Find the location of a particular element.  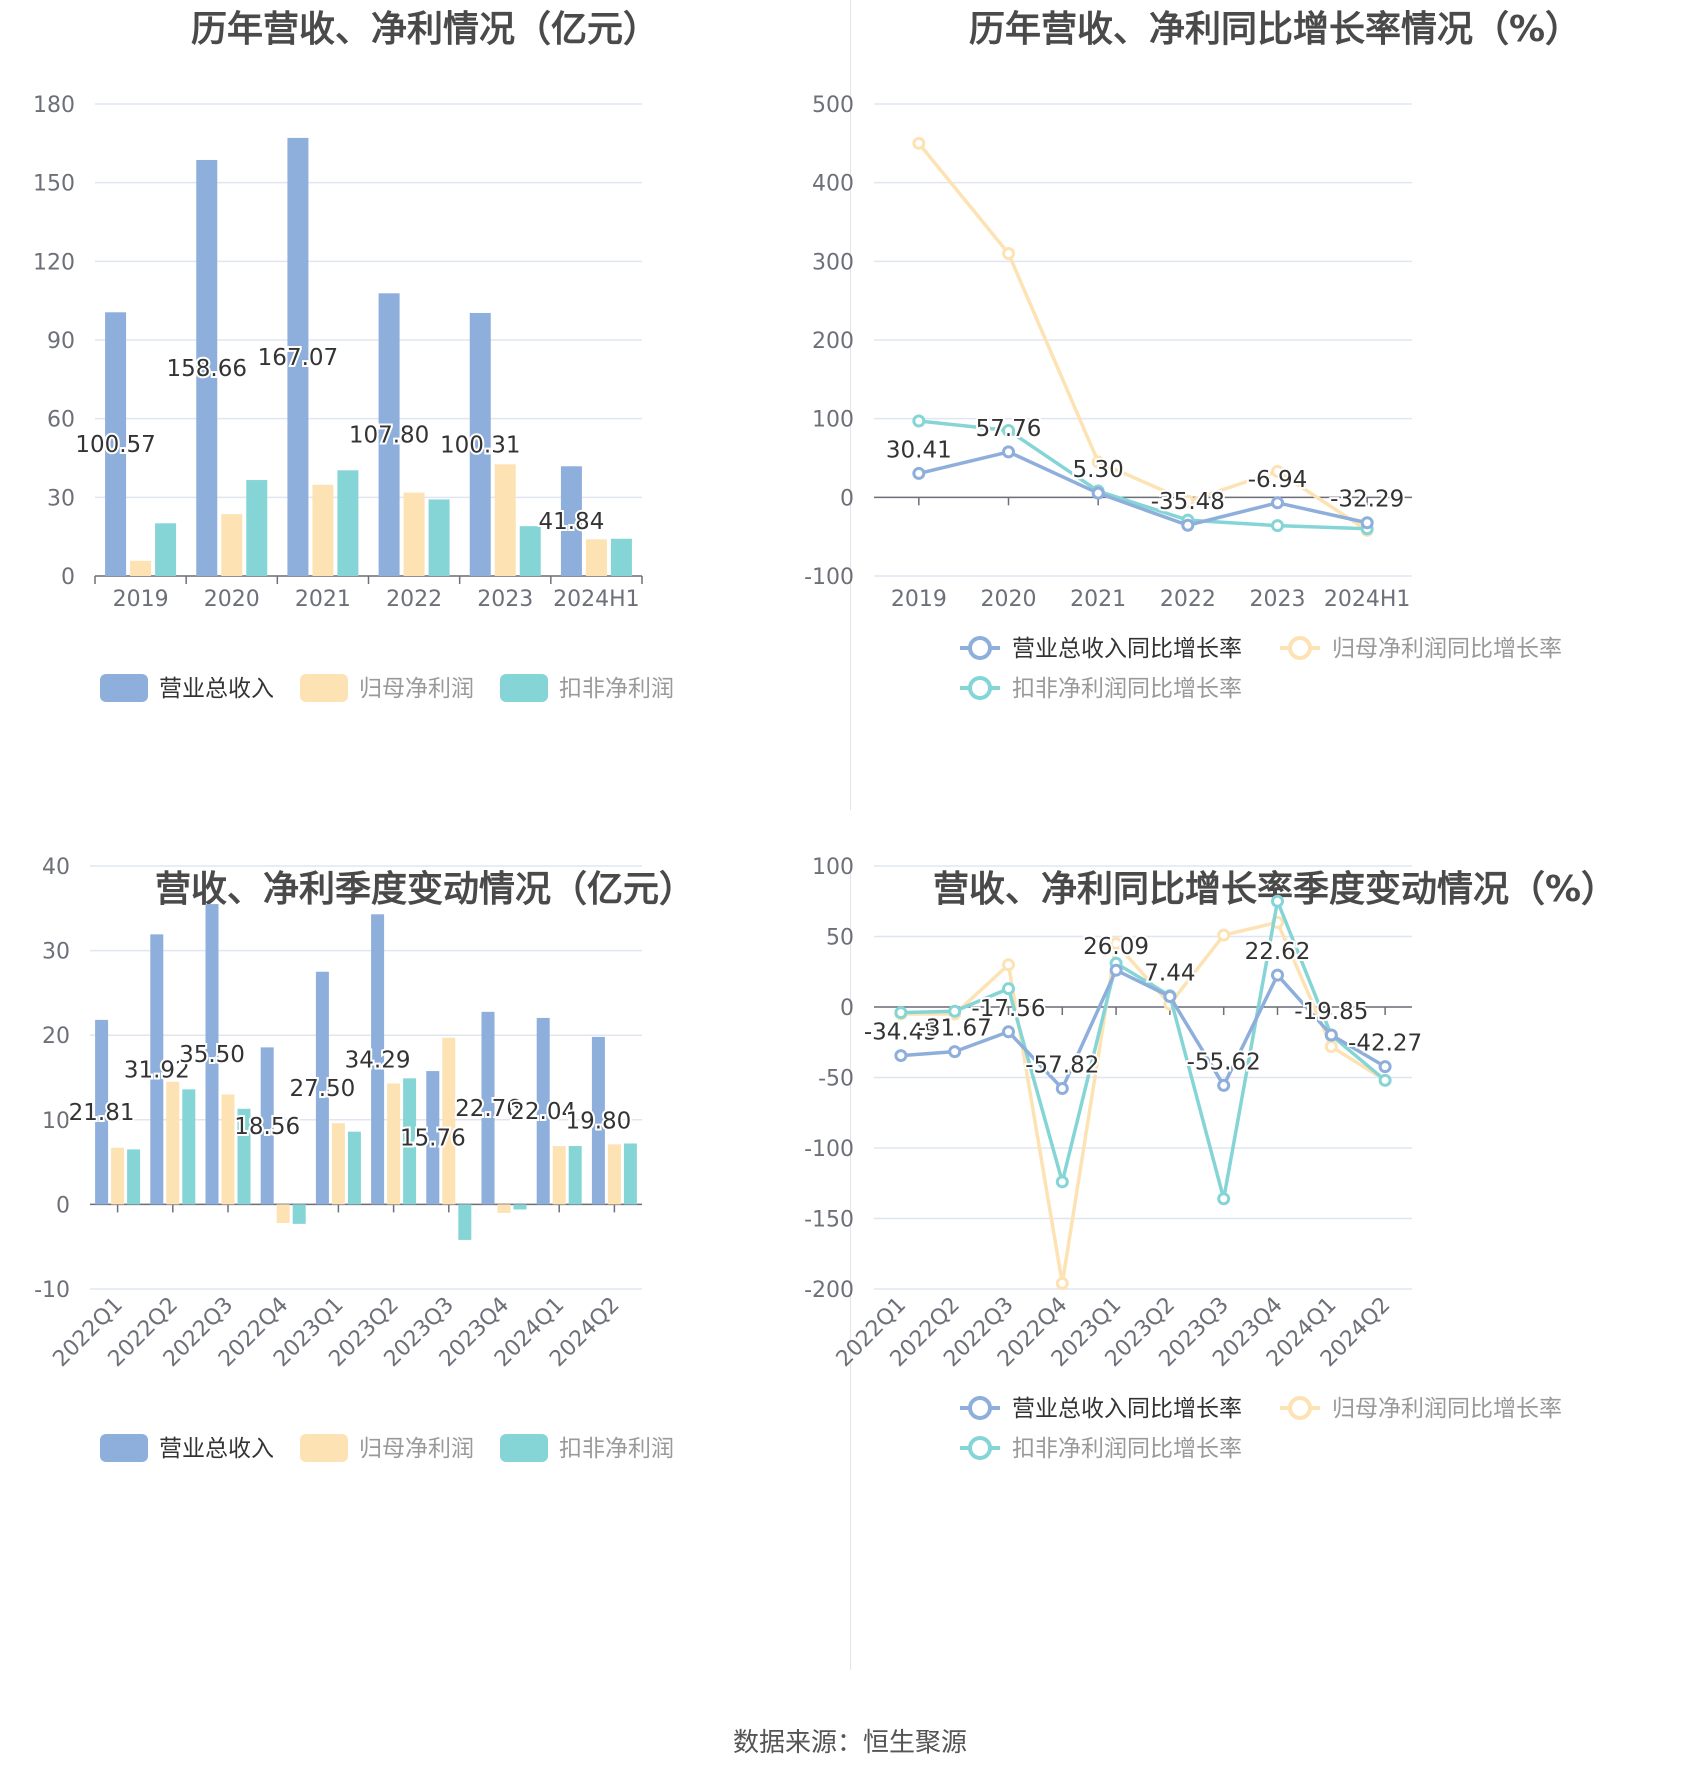

data-label: -6.94 is located at coordinates (1278, 480).